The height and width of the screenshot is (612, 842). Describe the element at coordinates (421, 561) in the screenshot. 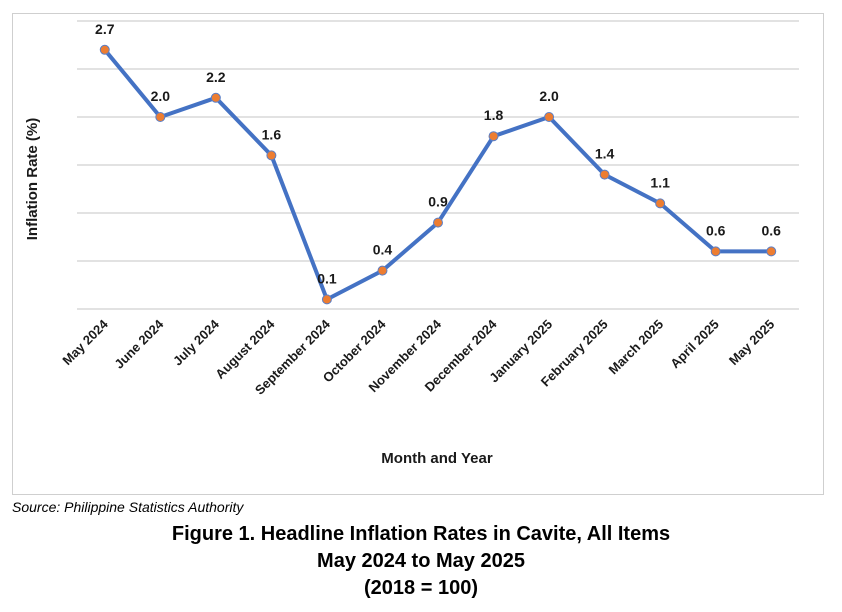

I see `figure-caption-period: May 2024 to May 2025` at that location.